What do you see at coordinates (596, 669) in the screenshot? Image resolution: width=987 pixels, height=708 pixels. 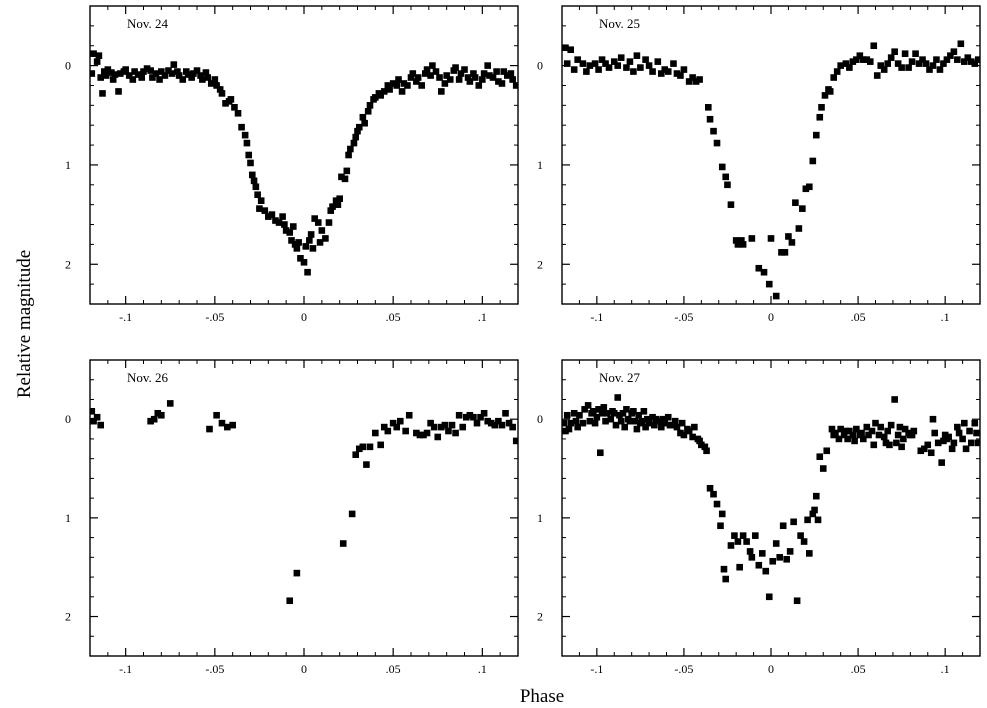 I see `x-tick-label: -.1` at bounding box center [596, 669].